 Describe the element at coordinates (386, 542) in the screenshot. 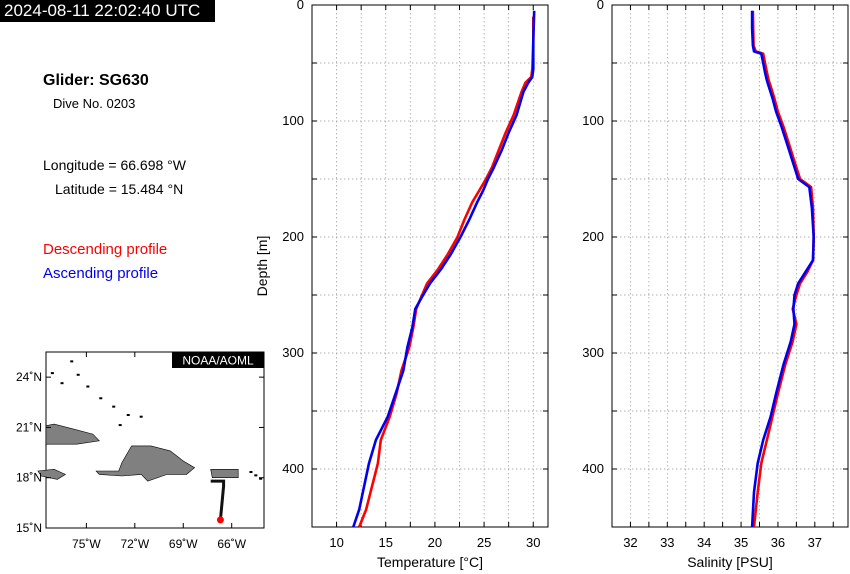

I see `x-tick-label: 15` at that location.